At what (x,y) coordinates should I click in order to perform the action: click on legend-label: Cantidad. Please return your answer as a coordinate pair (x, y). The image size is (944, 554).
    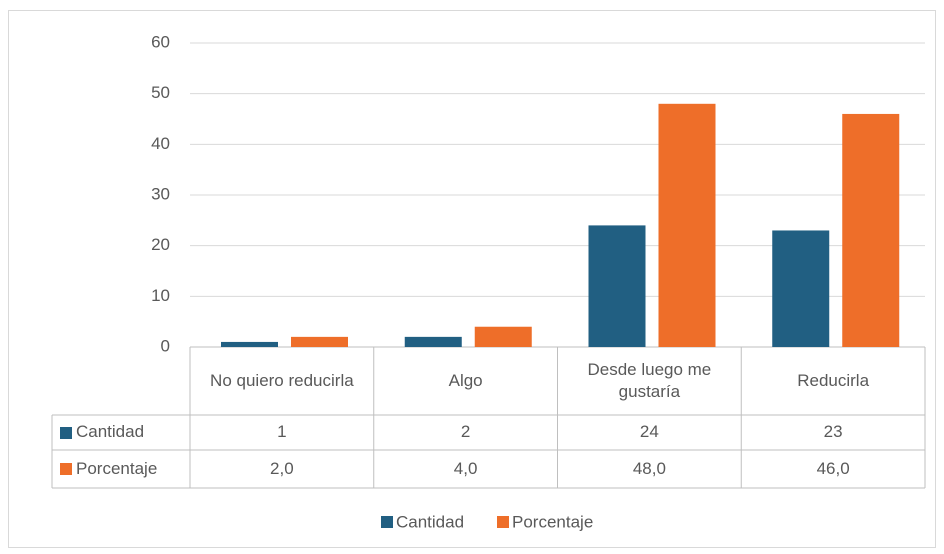
    Looking at the image, I should click on (430, 521).